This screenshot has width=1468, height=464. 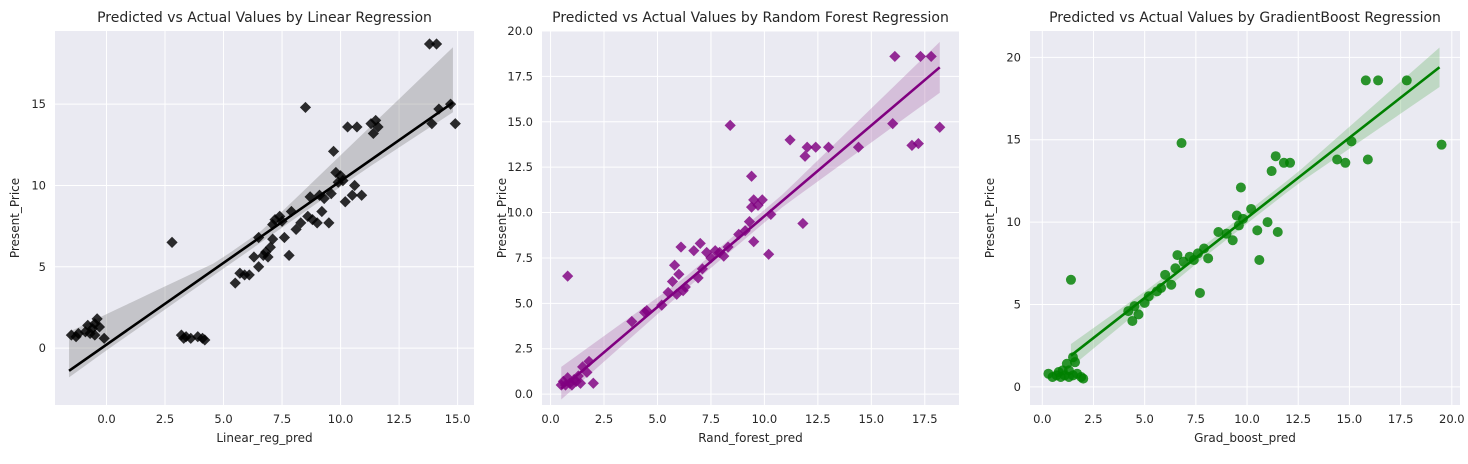 What do you see at coordinates (264, 438) in the screenshot?
I see `x-axis-label: Linear_reg_pred` at bounding box center [264, 438].